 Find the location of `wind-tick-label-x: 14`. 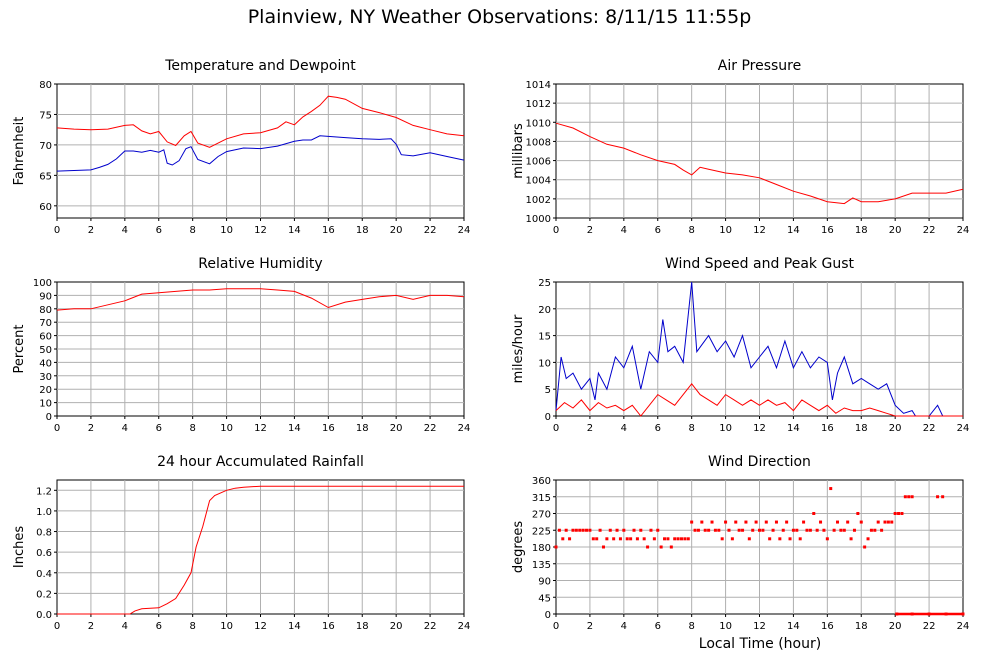

wind-tick-label-x: 14 is located at coordinates (793, 428).